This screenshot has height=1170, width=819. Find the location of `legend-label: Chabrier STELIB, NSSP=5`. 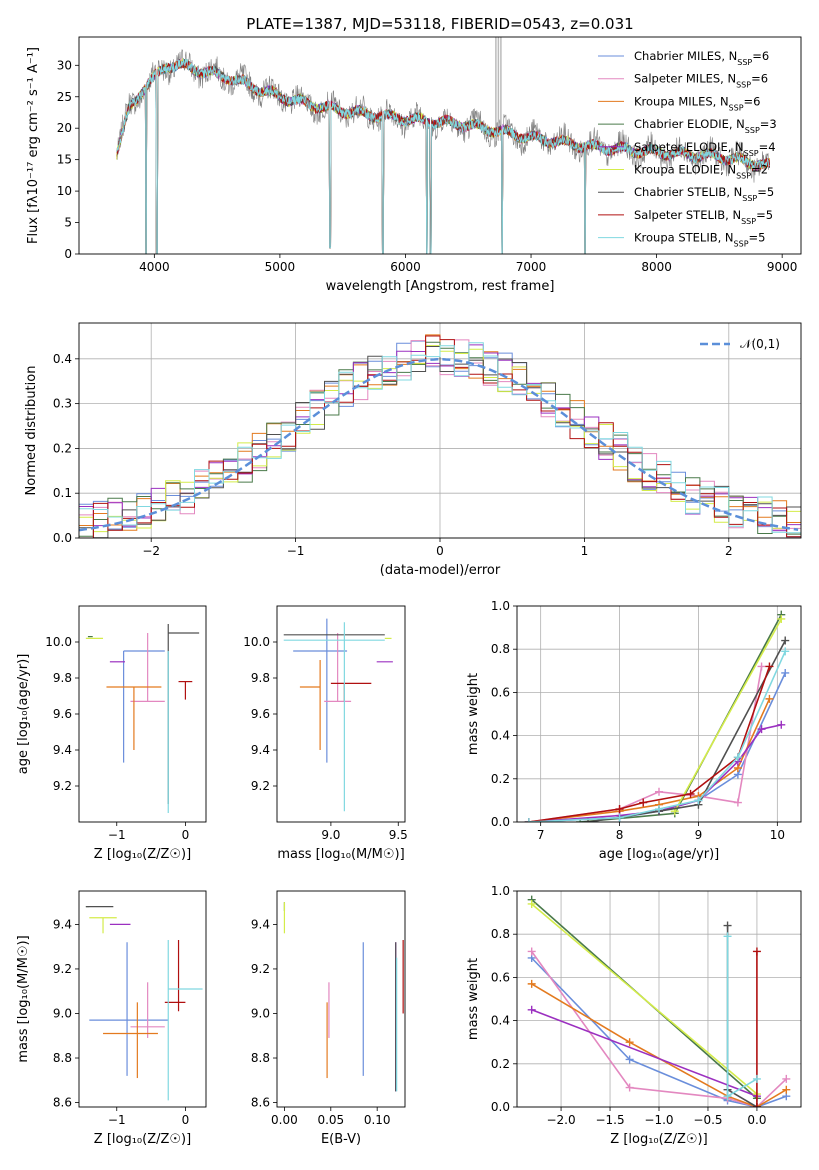

legend-label: Chabrier STELIB, NSSP=5 is located at coordinates (704, 194).